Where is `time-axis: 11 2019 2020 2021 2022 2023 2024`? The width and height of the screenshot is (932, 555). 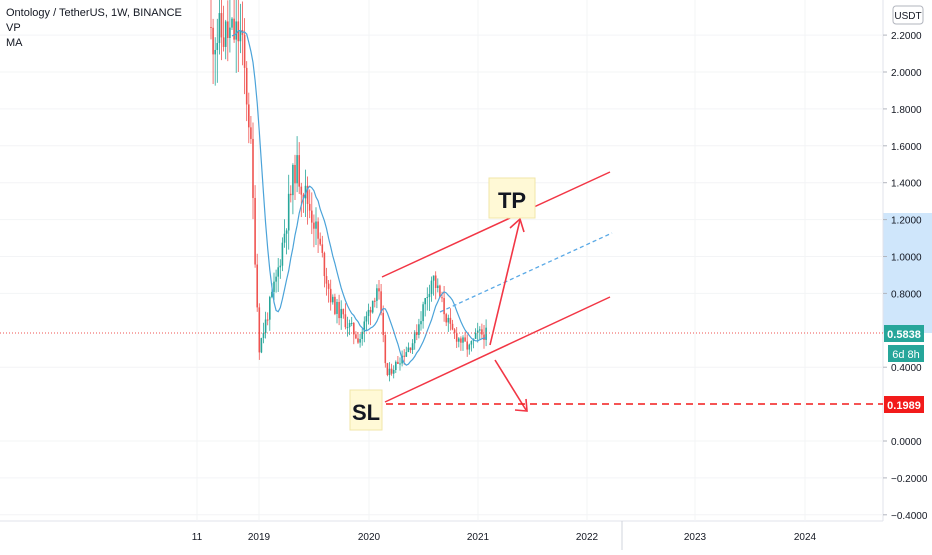 time-axis: 11 2019 2020 2021 2022 2023 2024 is located at coordinates (504, 537).